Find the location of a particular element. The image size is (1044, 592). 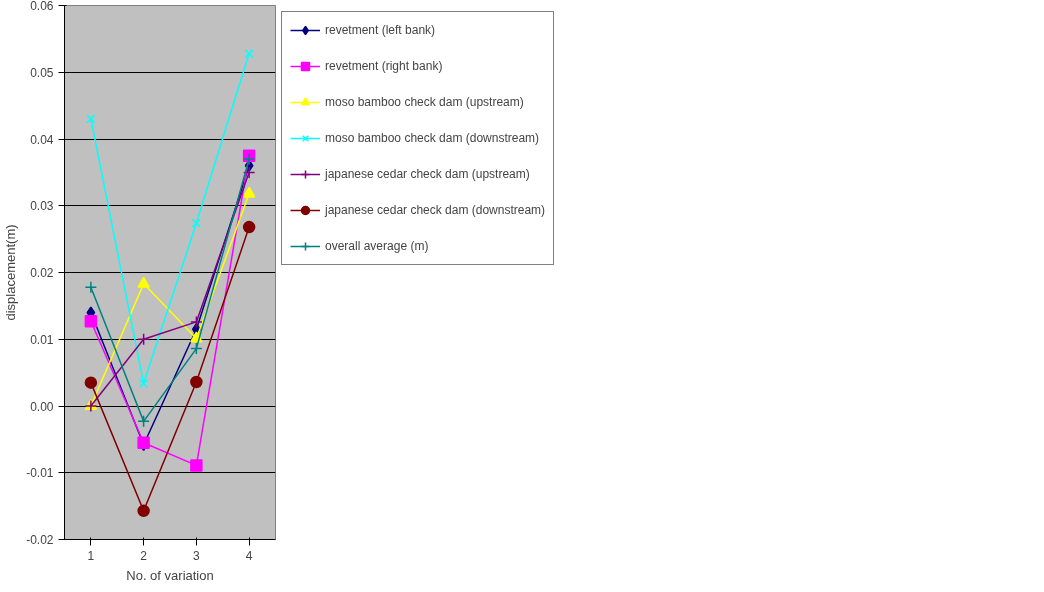

y-tick-label: 0.01 is located at coordinates (42, 339).